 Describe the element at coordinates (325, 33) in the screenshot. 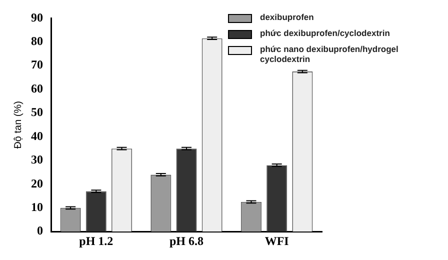

I see `legend-label: phức dexibuprofen/cyclodextrin` at that location.